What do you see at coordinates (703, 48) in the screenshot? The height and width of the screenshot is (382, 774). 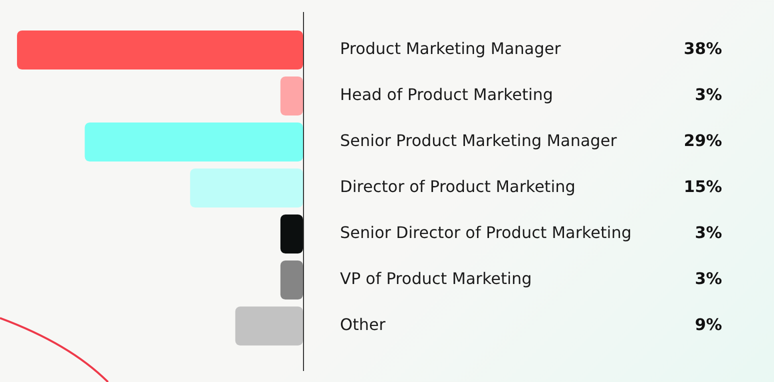 I see `data-label: 38%` at bounding box center [703, 48].